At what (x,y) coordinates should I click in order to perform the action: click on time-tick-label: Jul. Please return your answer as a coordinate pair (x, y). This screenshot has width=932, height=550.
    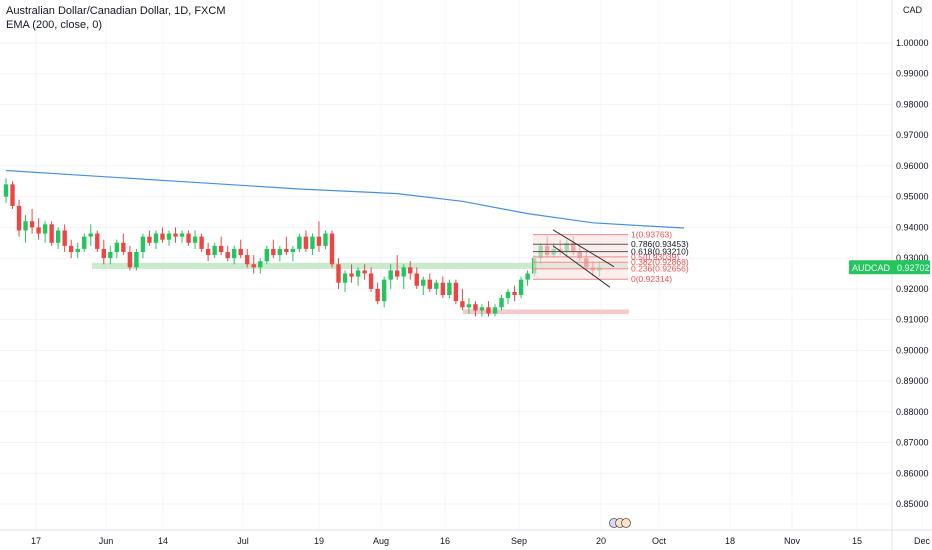
    Looking at the image, I should click on (243, 541).